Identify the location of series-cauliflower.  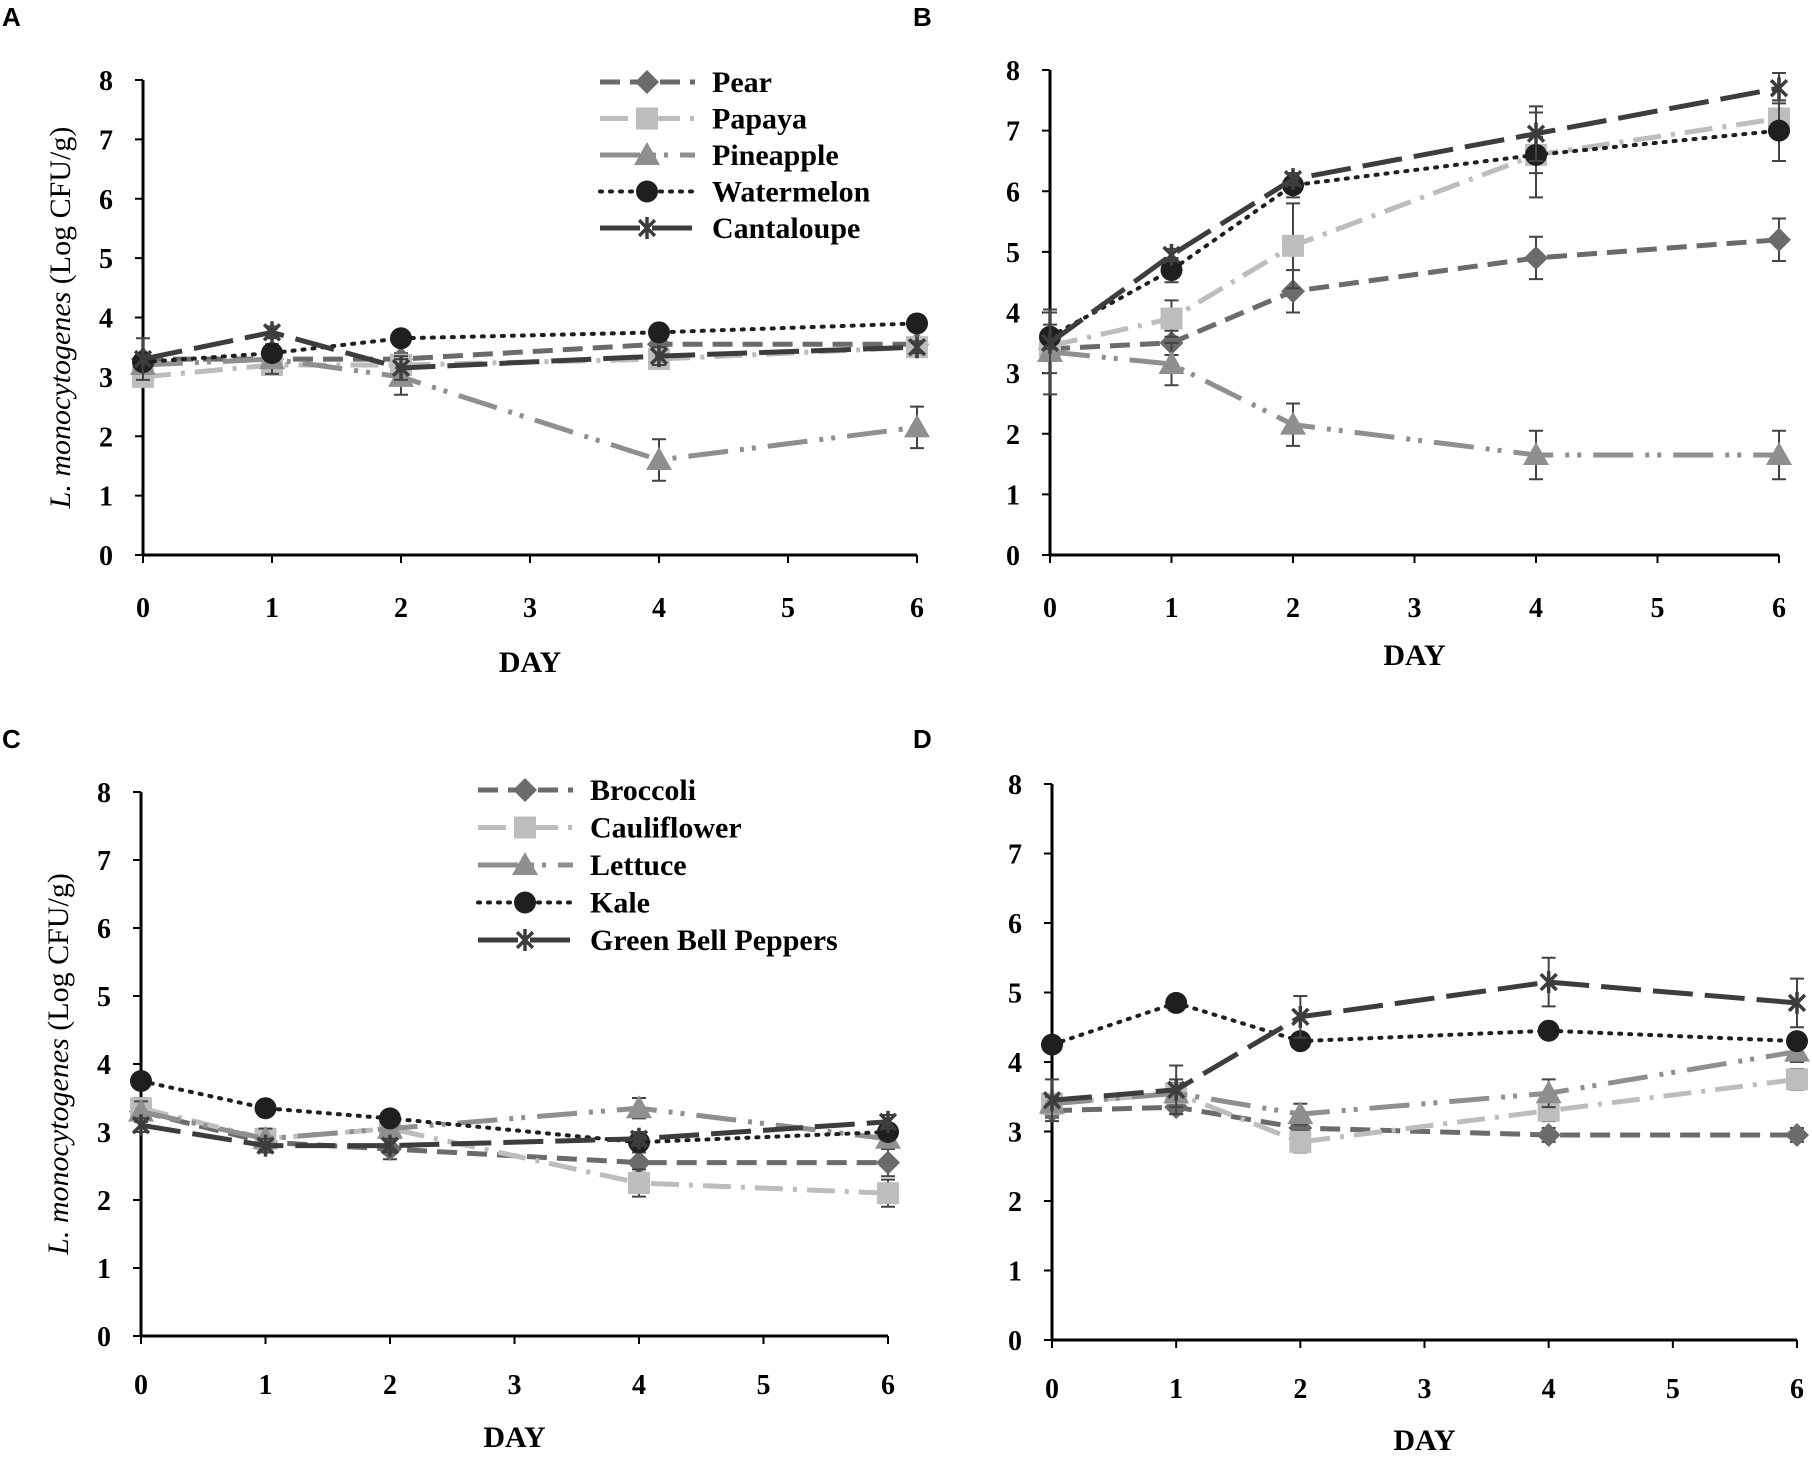
(514, 1152).